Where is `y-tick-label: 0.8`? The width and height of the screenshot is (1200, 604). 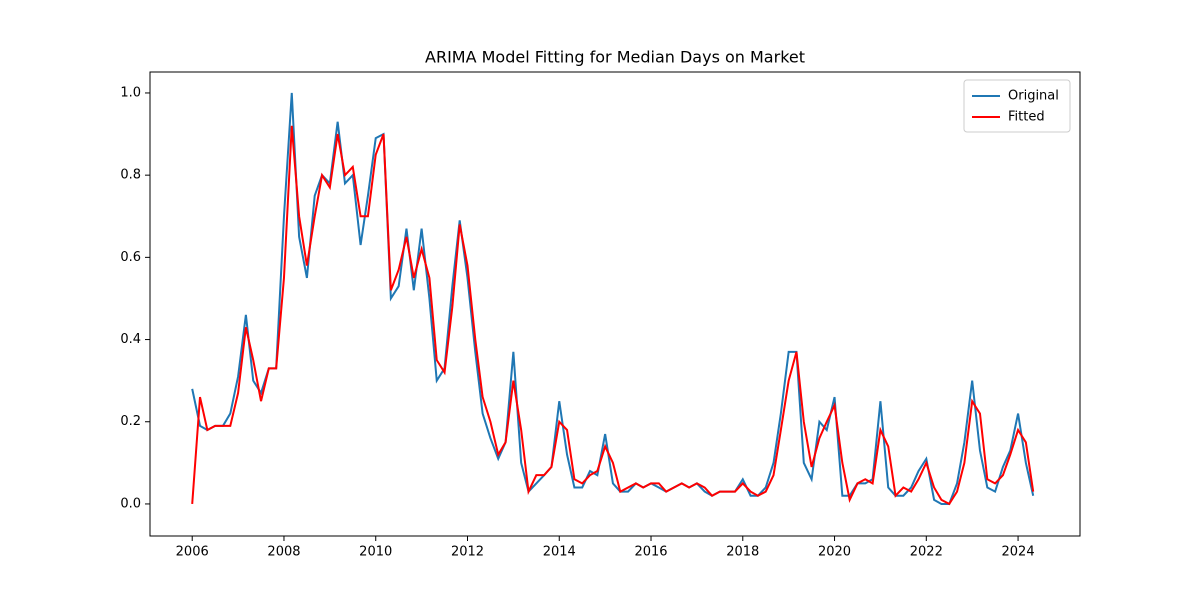
y-tick-label: 0.8 is located at coordinates (130, 175).